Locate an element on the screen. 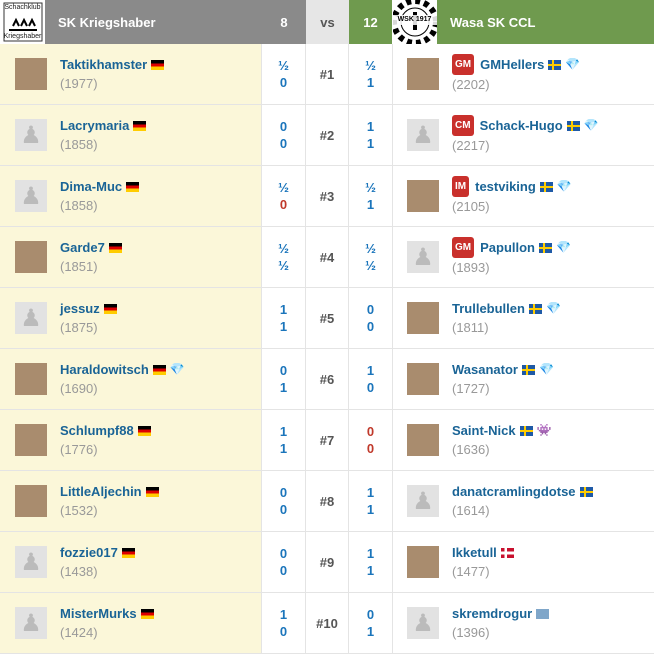 Image resolution: width=654 pixels, height=654 pixels. away-team-name: Wasa SK CCL is located at coordinates (493, 22).